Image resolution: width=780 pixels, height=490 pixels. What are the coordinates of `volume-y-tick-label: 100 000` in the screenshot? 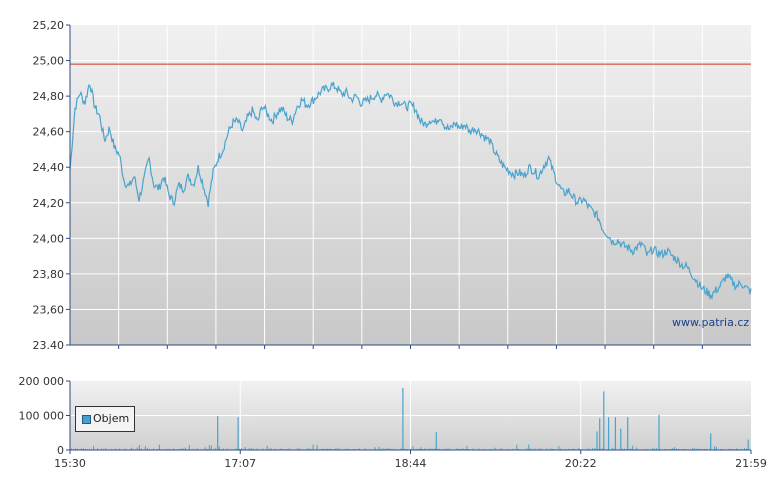 It's located at (42, 416).